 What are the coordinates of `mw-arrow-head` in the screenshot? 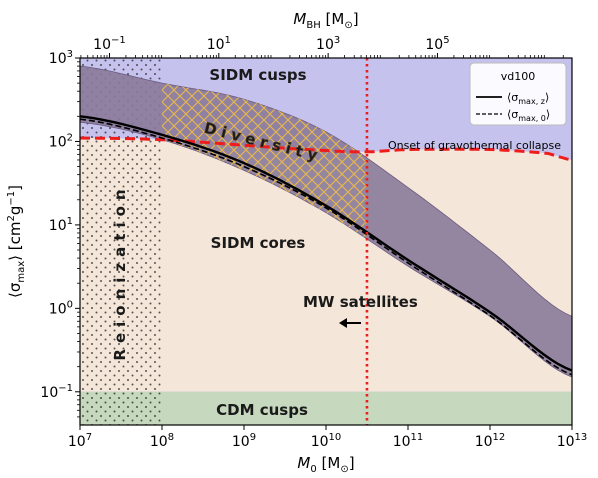 It's located at (342, 323).